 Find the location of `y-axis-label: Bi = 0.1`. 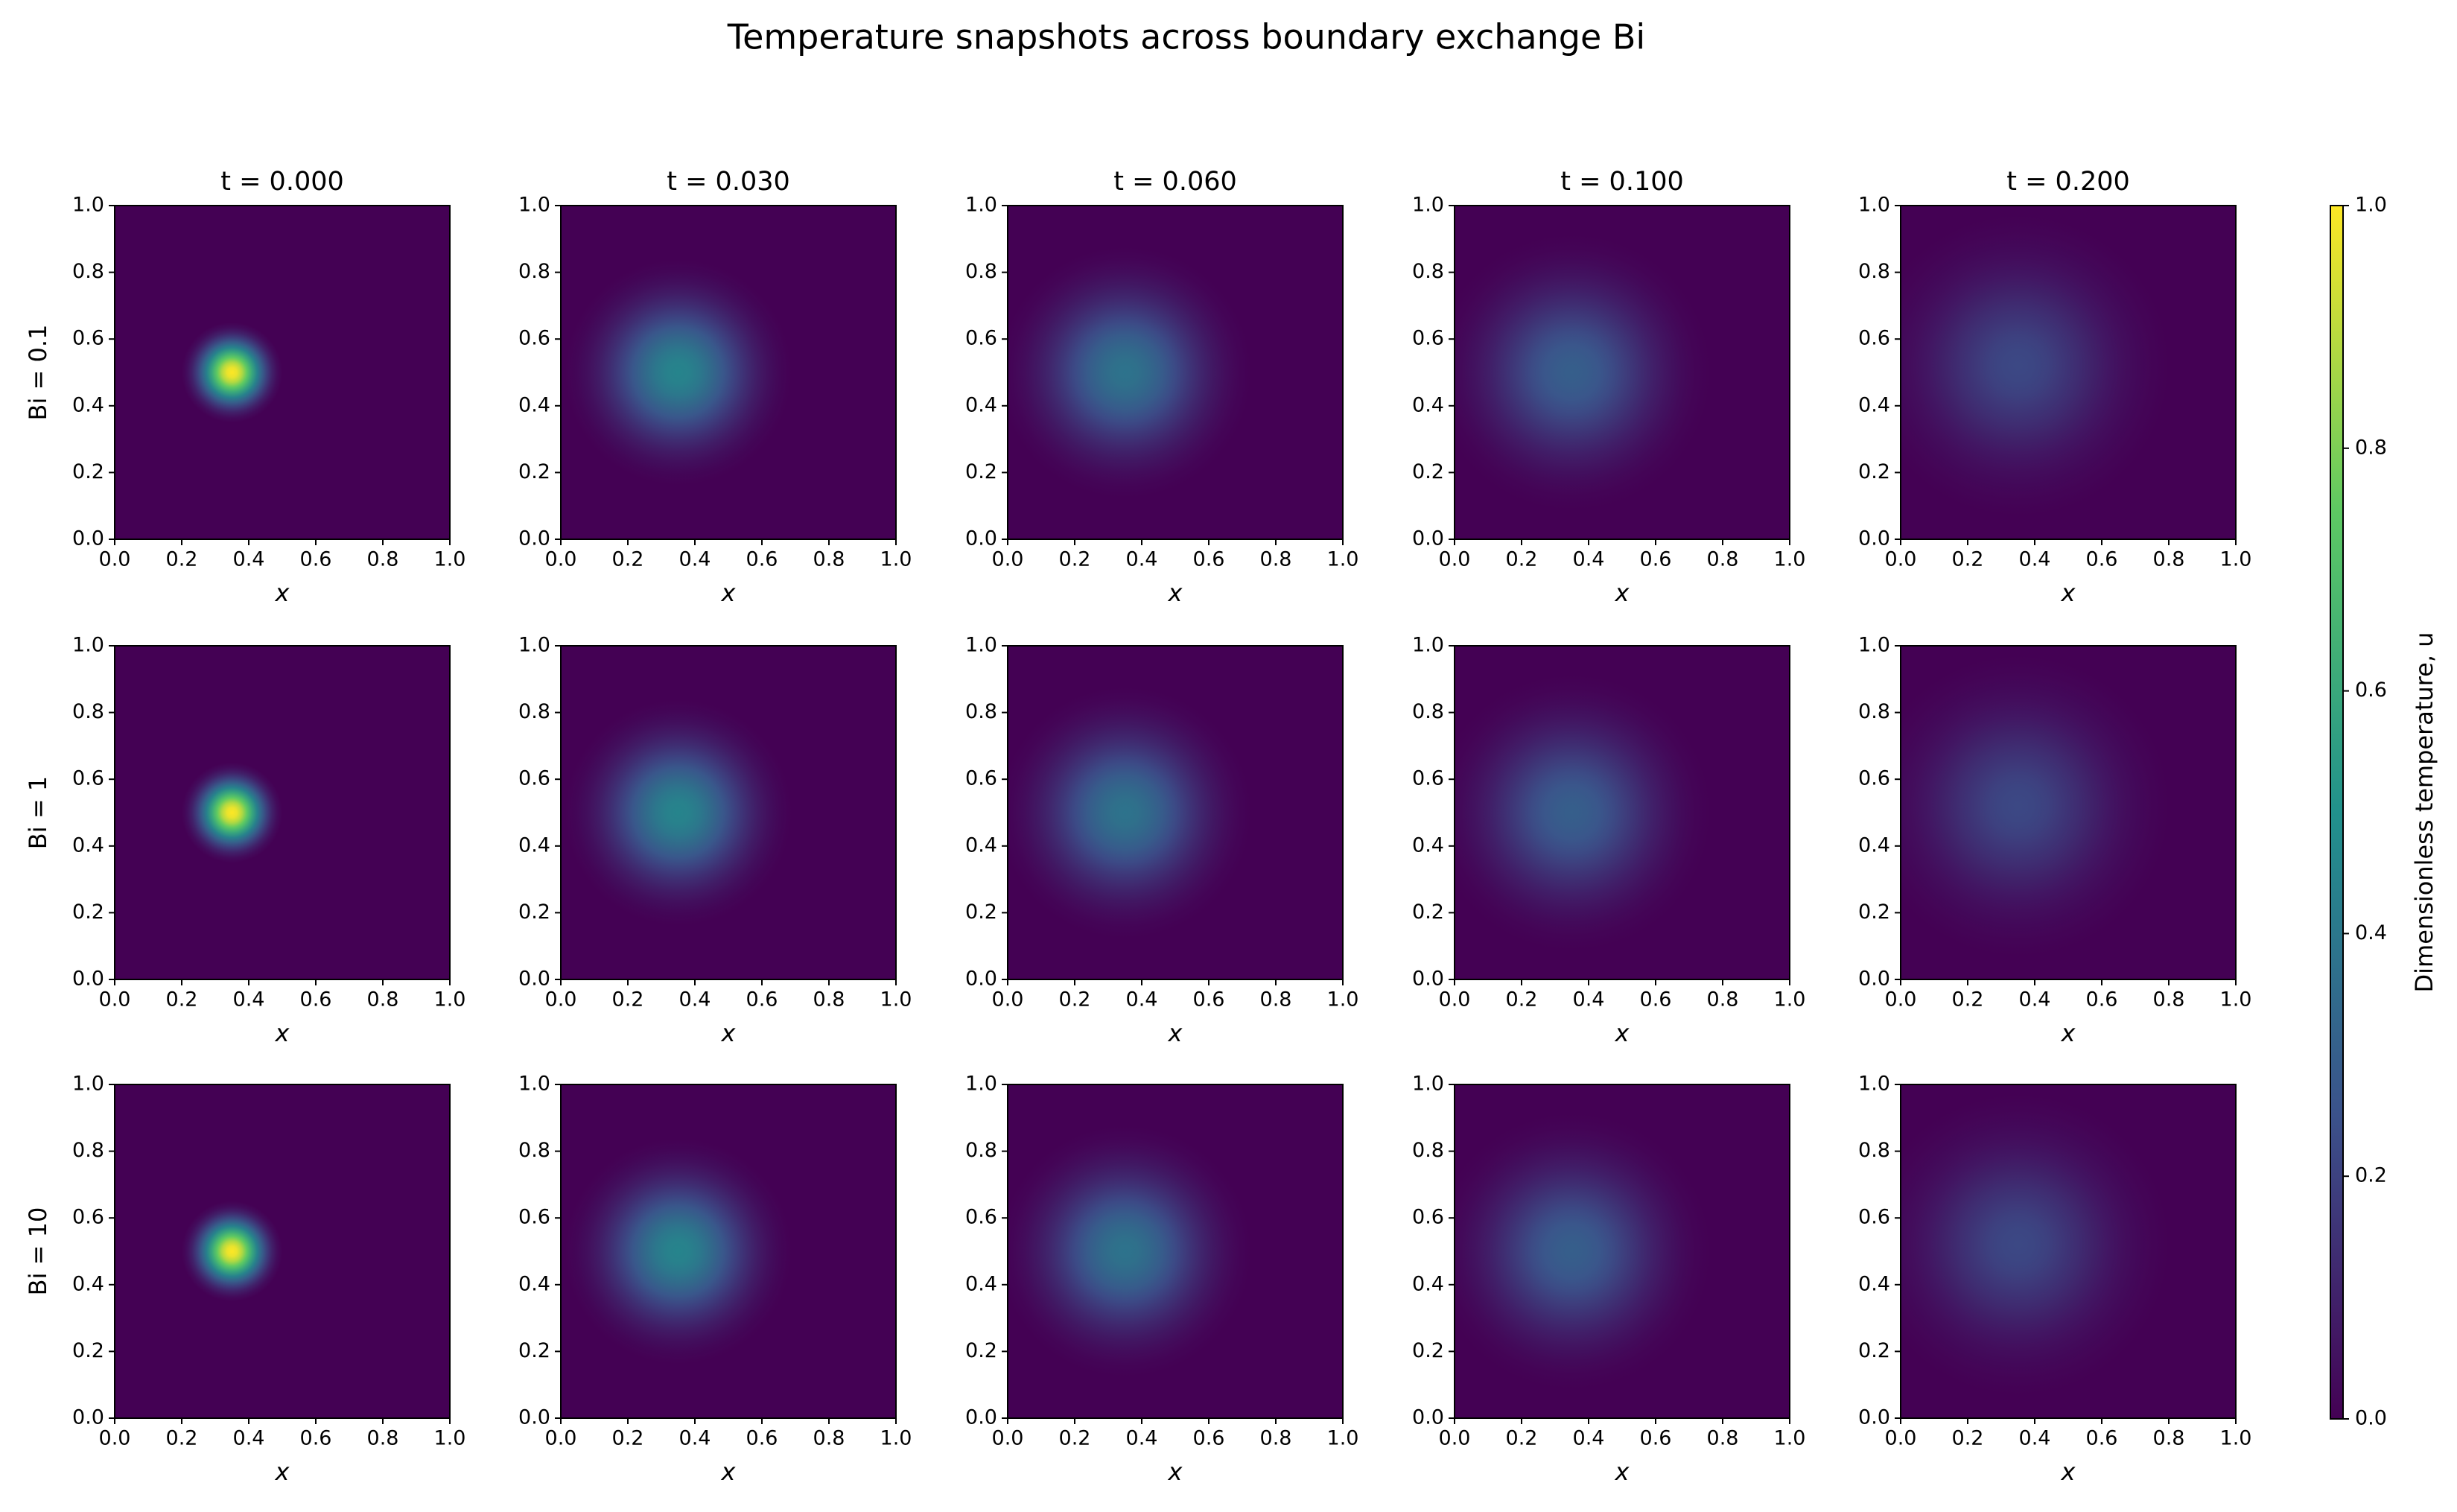

y-axis-label: Bi = 0.1 is located at coordinates (38, 373).